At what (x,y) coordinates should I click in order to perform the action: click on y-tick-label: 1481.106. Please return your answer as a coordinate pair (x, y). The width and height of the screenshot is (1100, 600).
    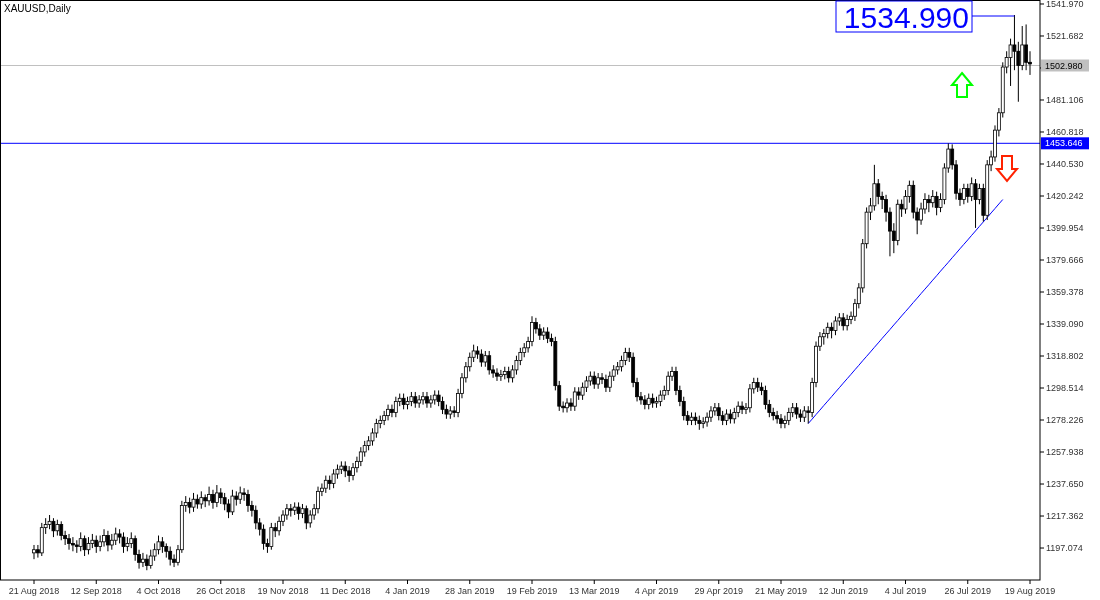
    Looking at the image, I should click on (1065, 100).